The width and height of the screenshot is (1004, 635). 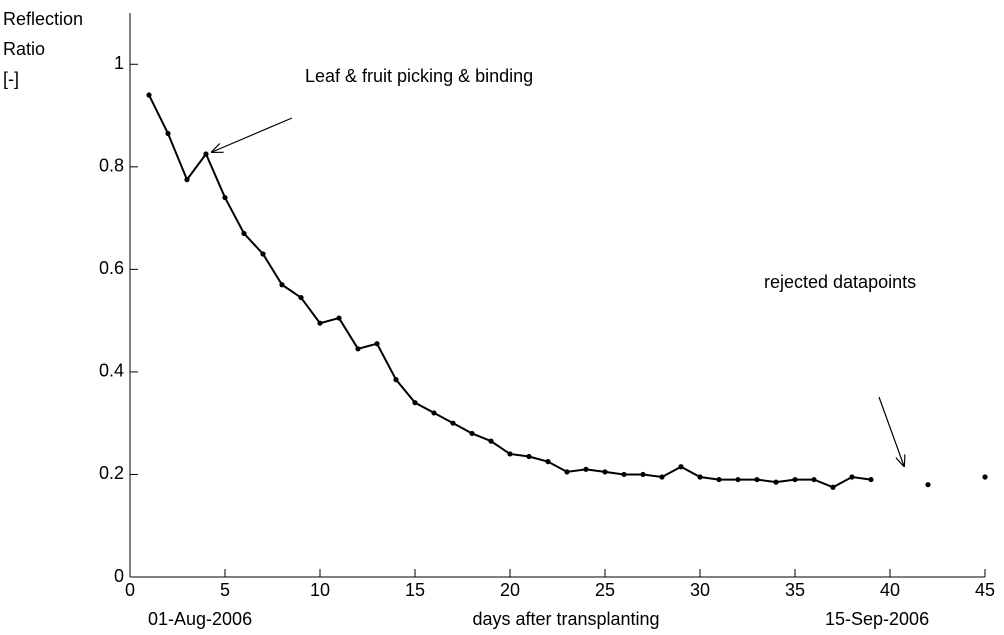 What do you see at coordinates (795, 590) in the screenshot?
I see `x-tick-label: 35` at bounding box center [795, 590].